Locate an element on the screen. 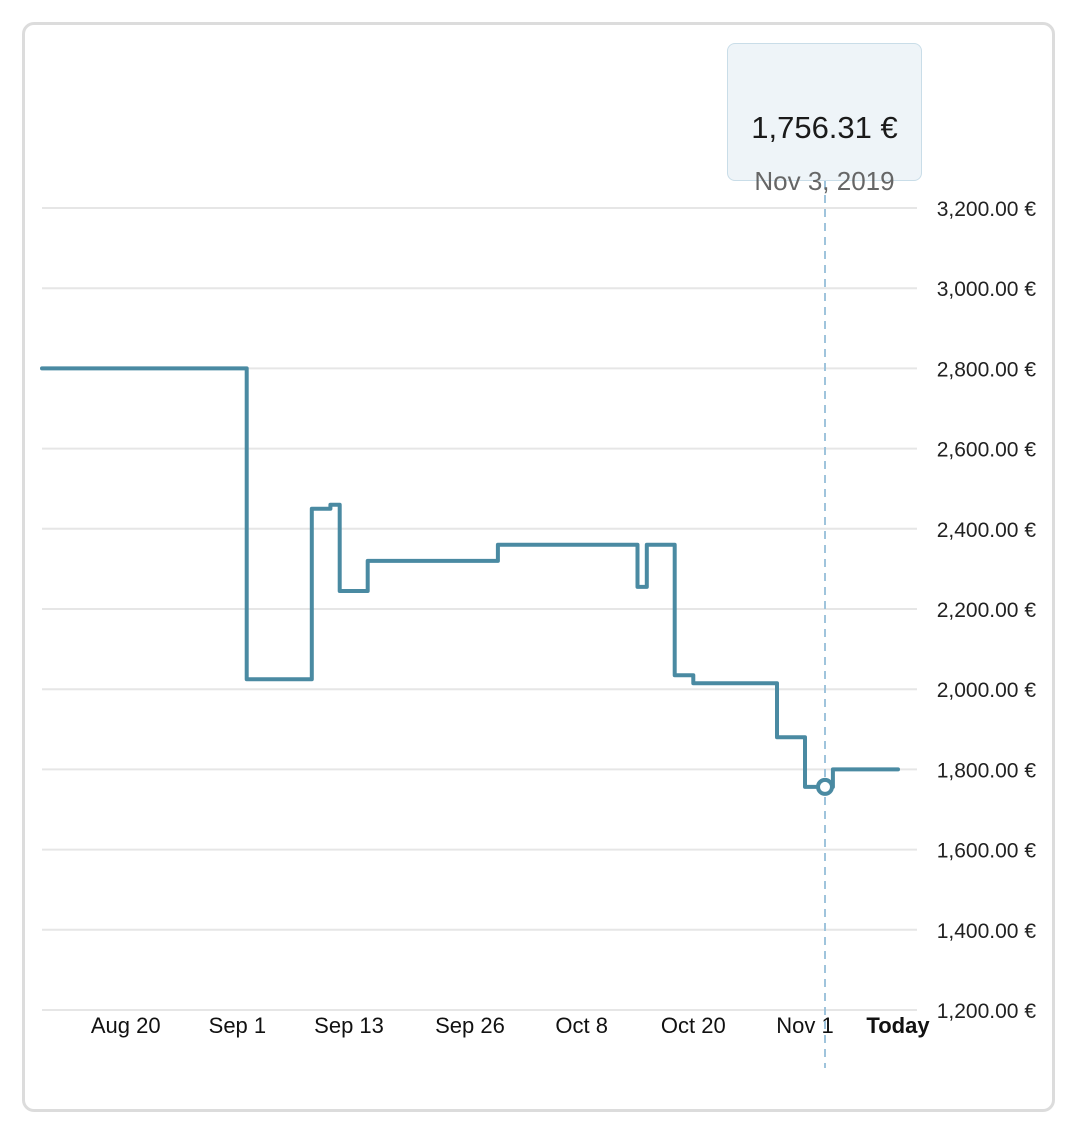 Image resolution: width=1080 pixels, height=1137 pixels. highlight-point is located at coordinates (825, 786).